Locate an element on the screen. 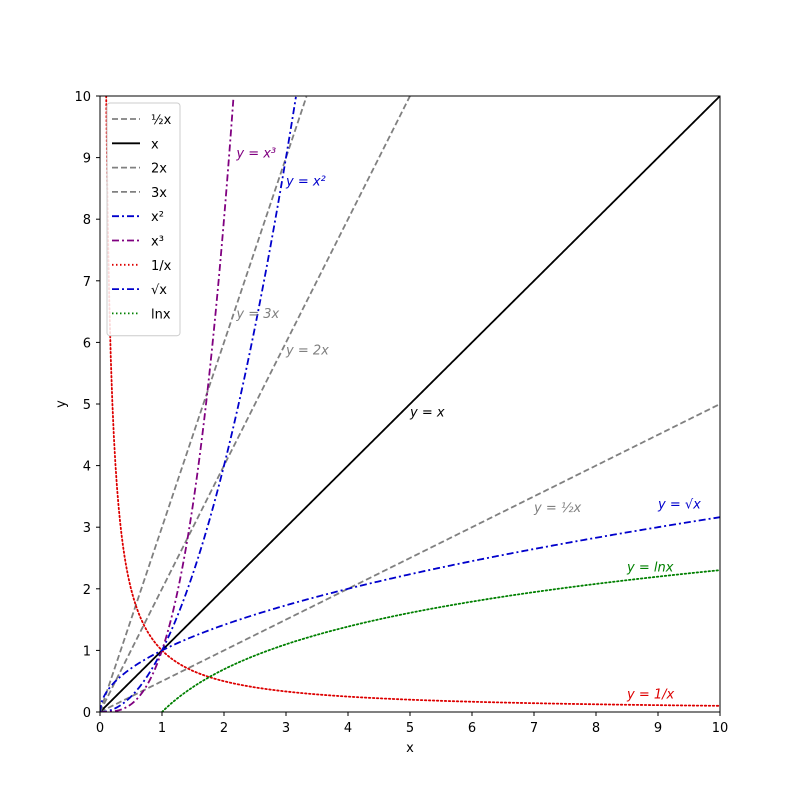  x-tick-label-7: 7 is located at coordinates (534, 728).